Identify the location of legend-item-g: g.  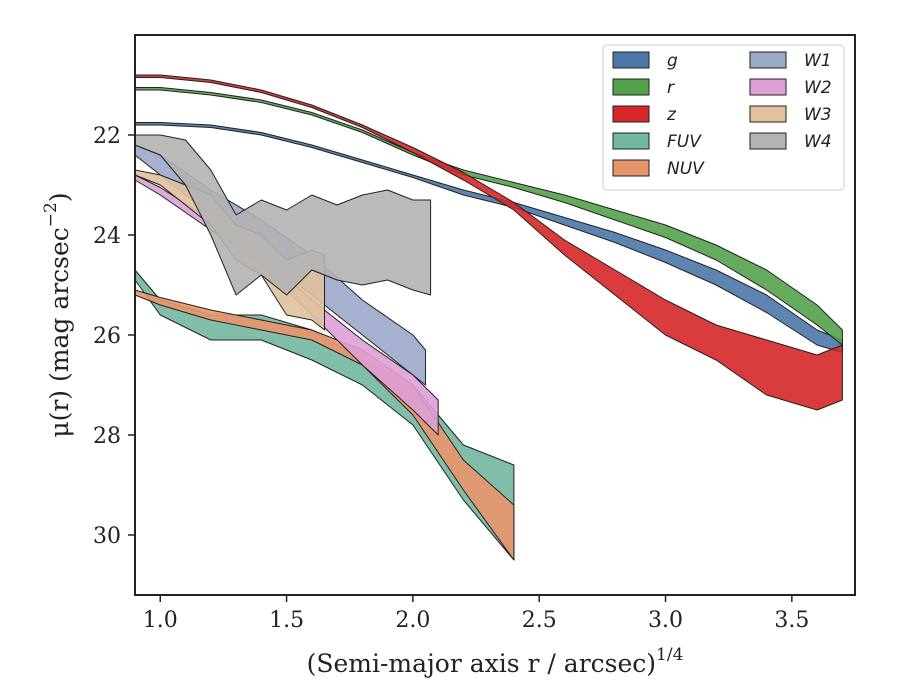
(645, 61).